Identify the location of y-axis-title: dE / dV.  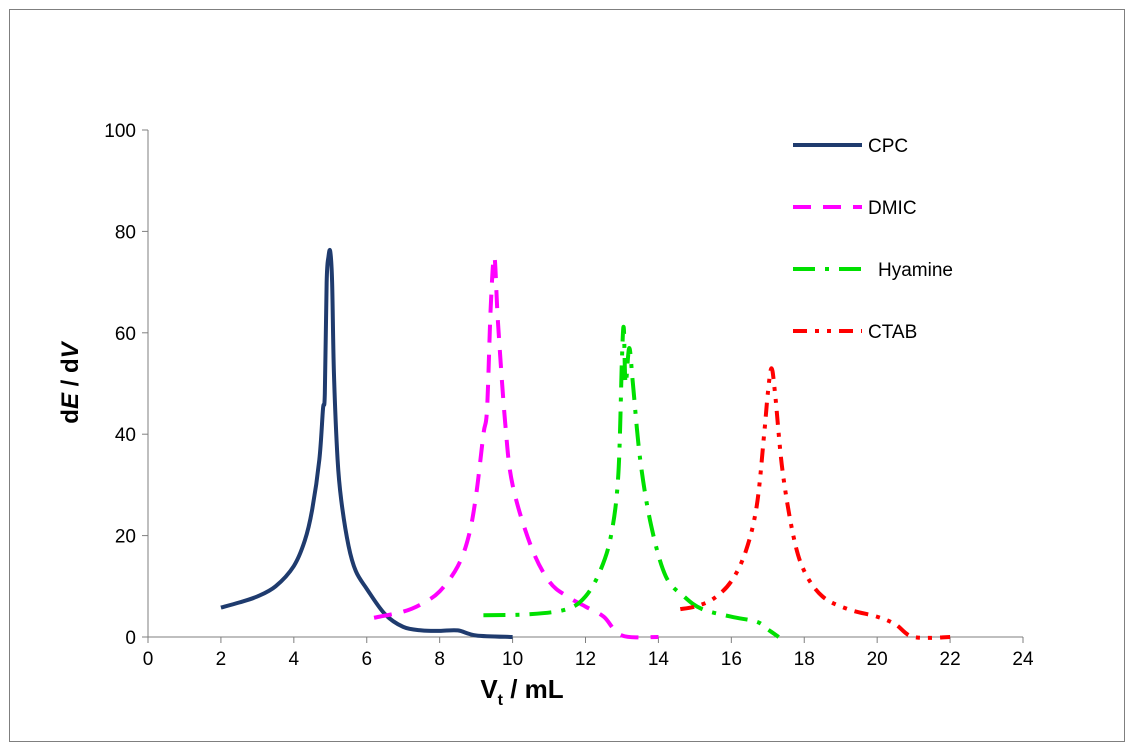
(70, 381).